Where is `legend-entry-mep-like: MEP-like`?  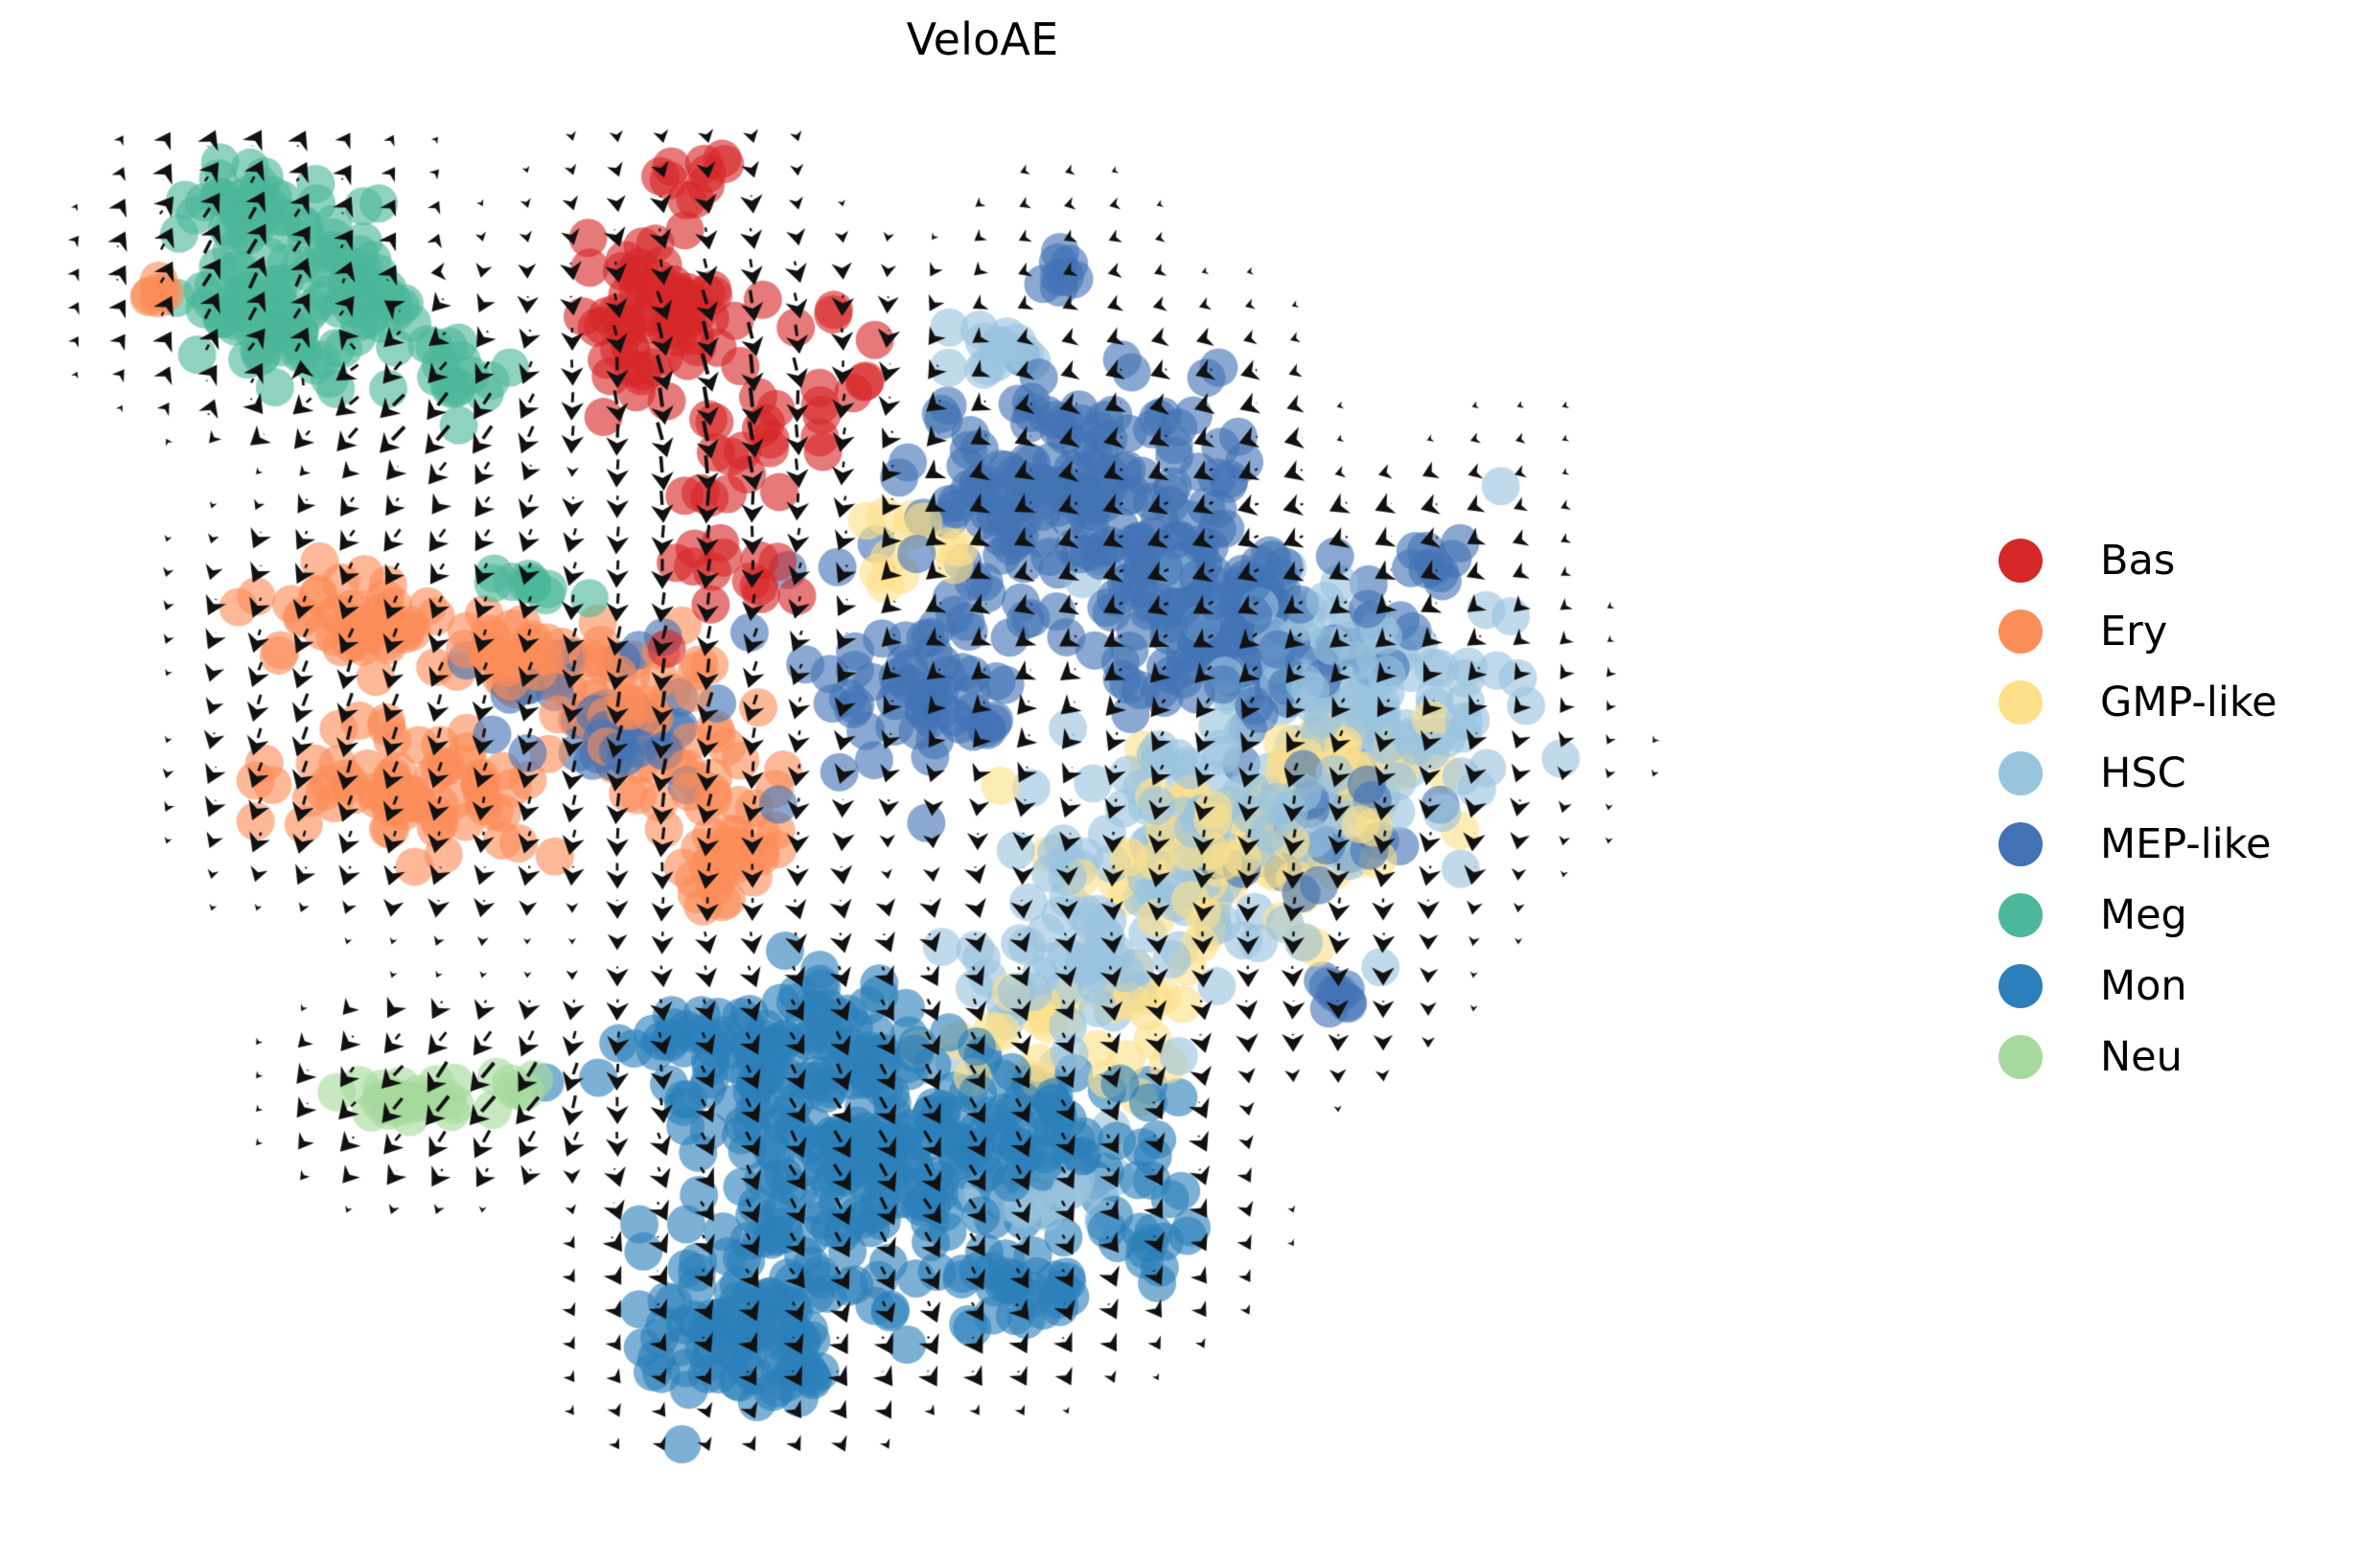
legend-entry-mep-like: MEP-like is located at coordinates (2181, 844).